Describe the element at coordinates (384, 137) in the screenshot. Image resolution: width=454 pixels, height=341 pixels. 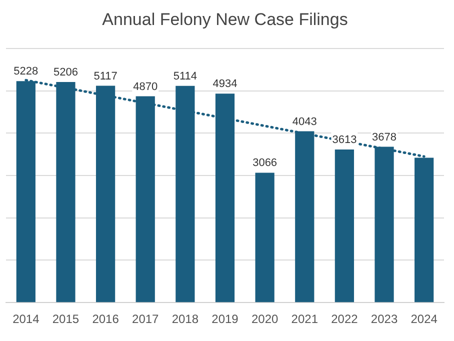
I see `data-label: 3678` at that location.